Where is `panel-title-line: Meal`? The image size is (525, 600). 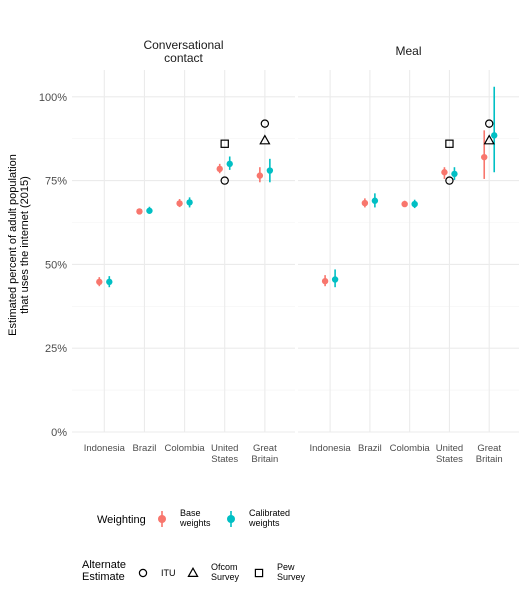 panel-title-line: Meal is located at coordinates (408, 51).